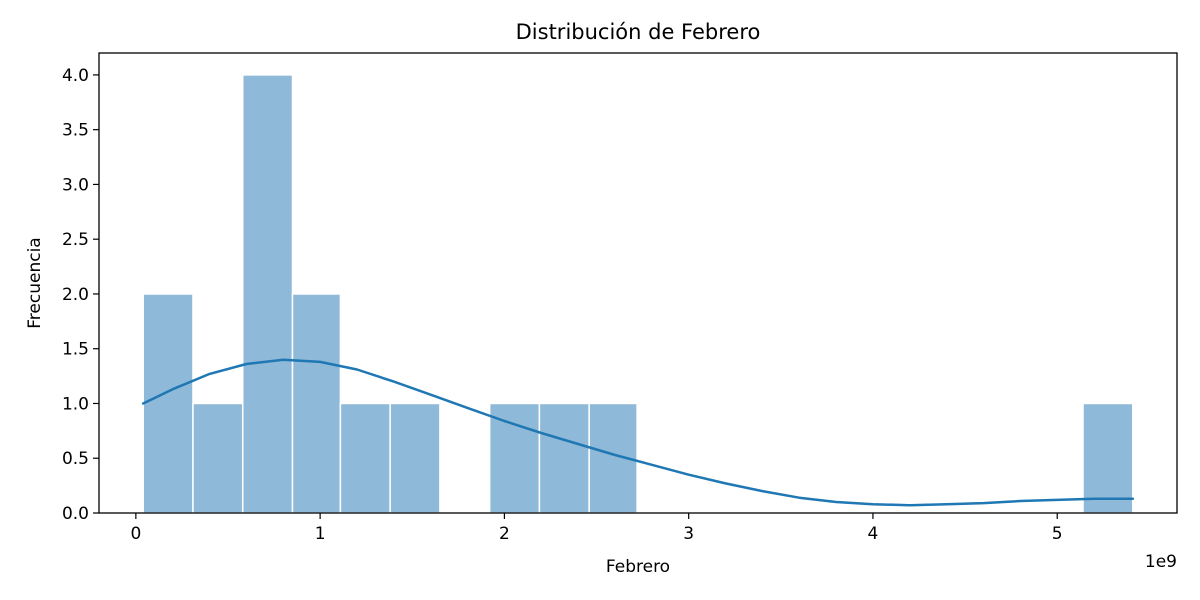 The width and height of the screenshot is (1200, 600). Describe the element at coordinates (75, 131) in the screenshot. I see `y-tick-label: 3.5` at that location.